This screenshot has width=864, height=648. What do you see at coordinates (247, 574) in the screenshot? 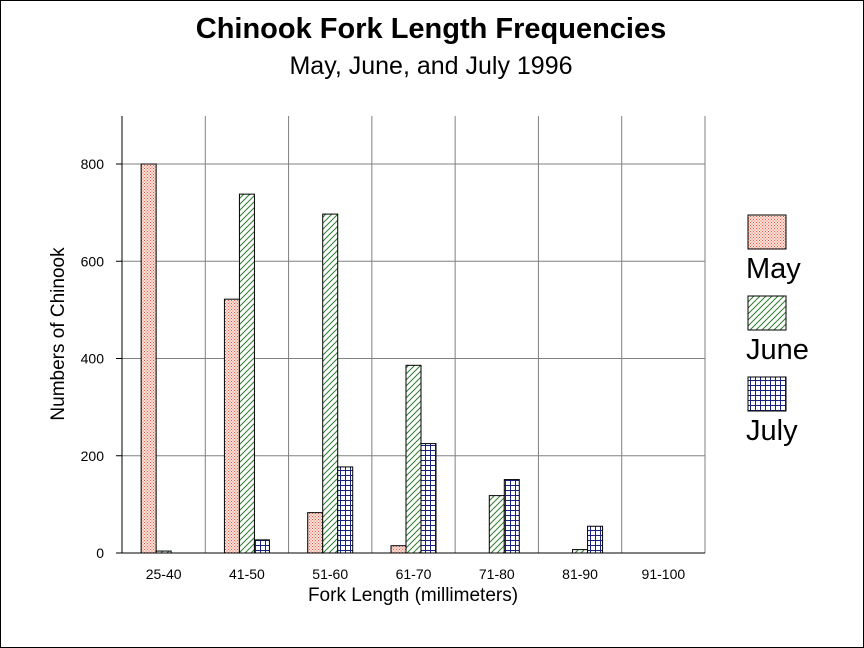
I see `x-tick-label: 41-50` at bounding box center [247, 574].